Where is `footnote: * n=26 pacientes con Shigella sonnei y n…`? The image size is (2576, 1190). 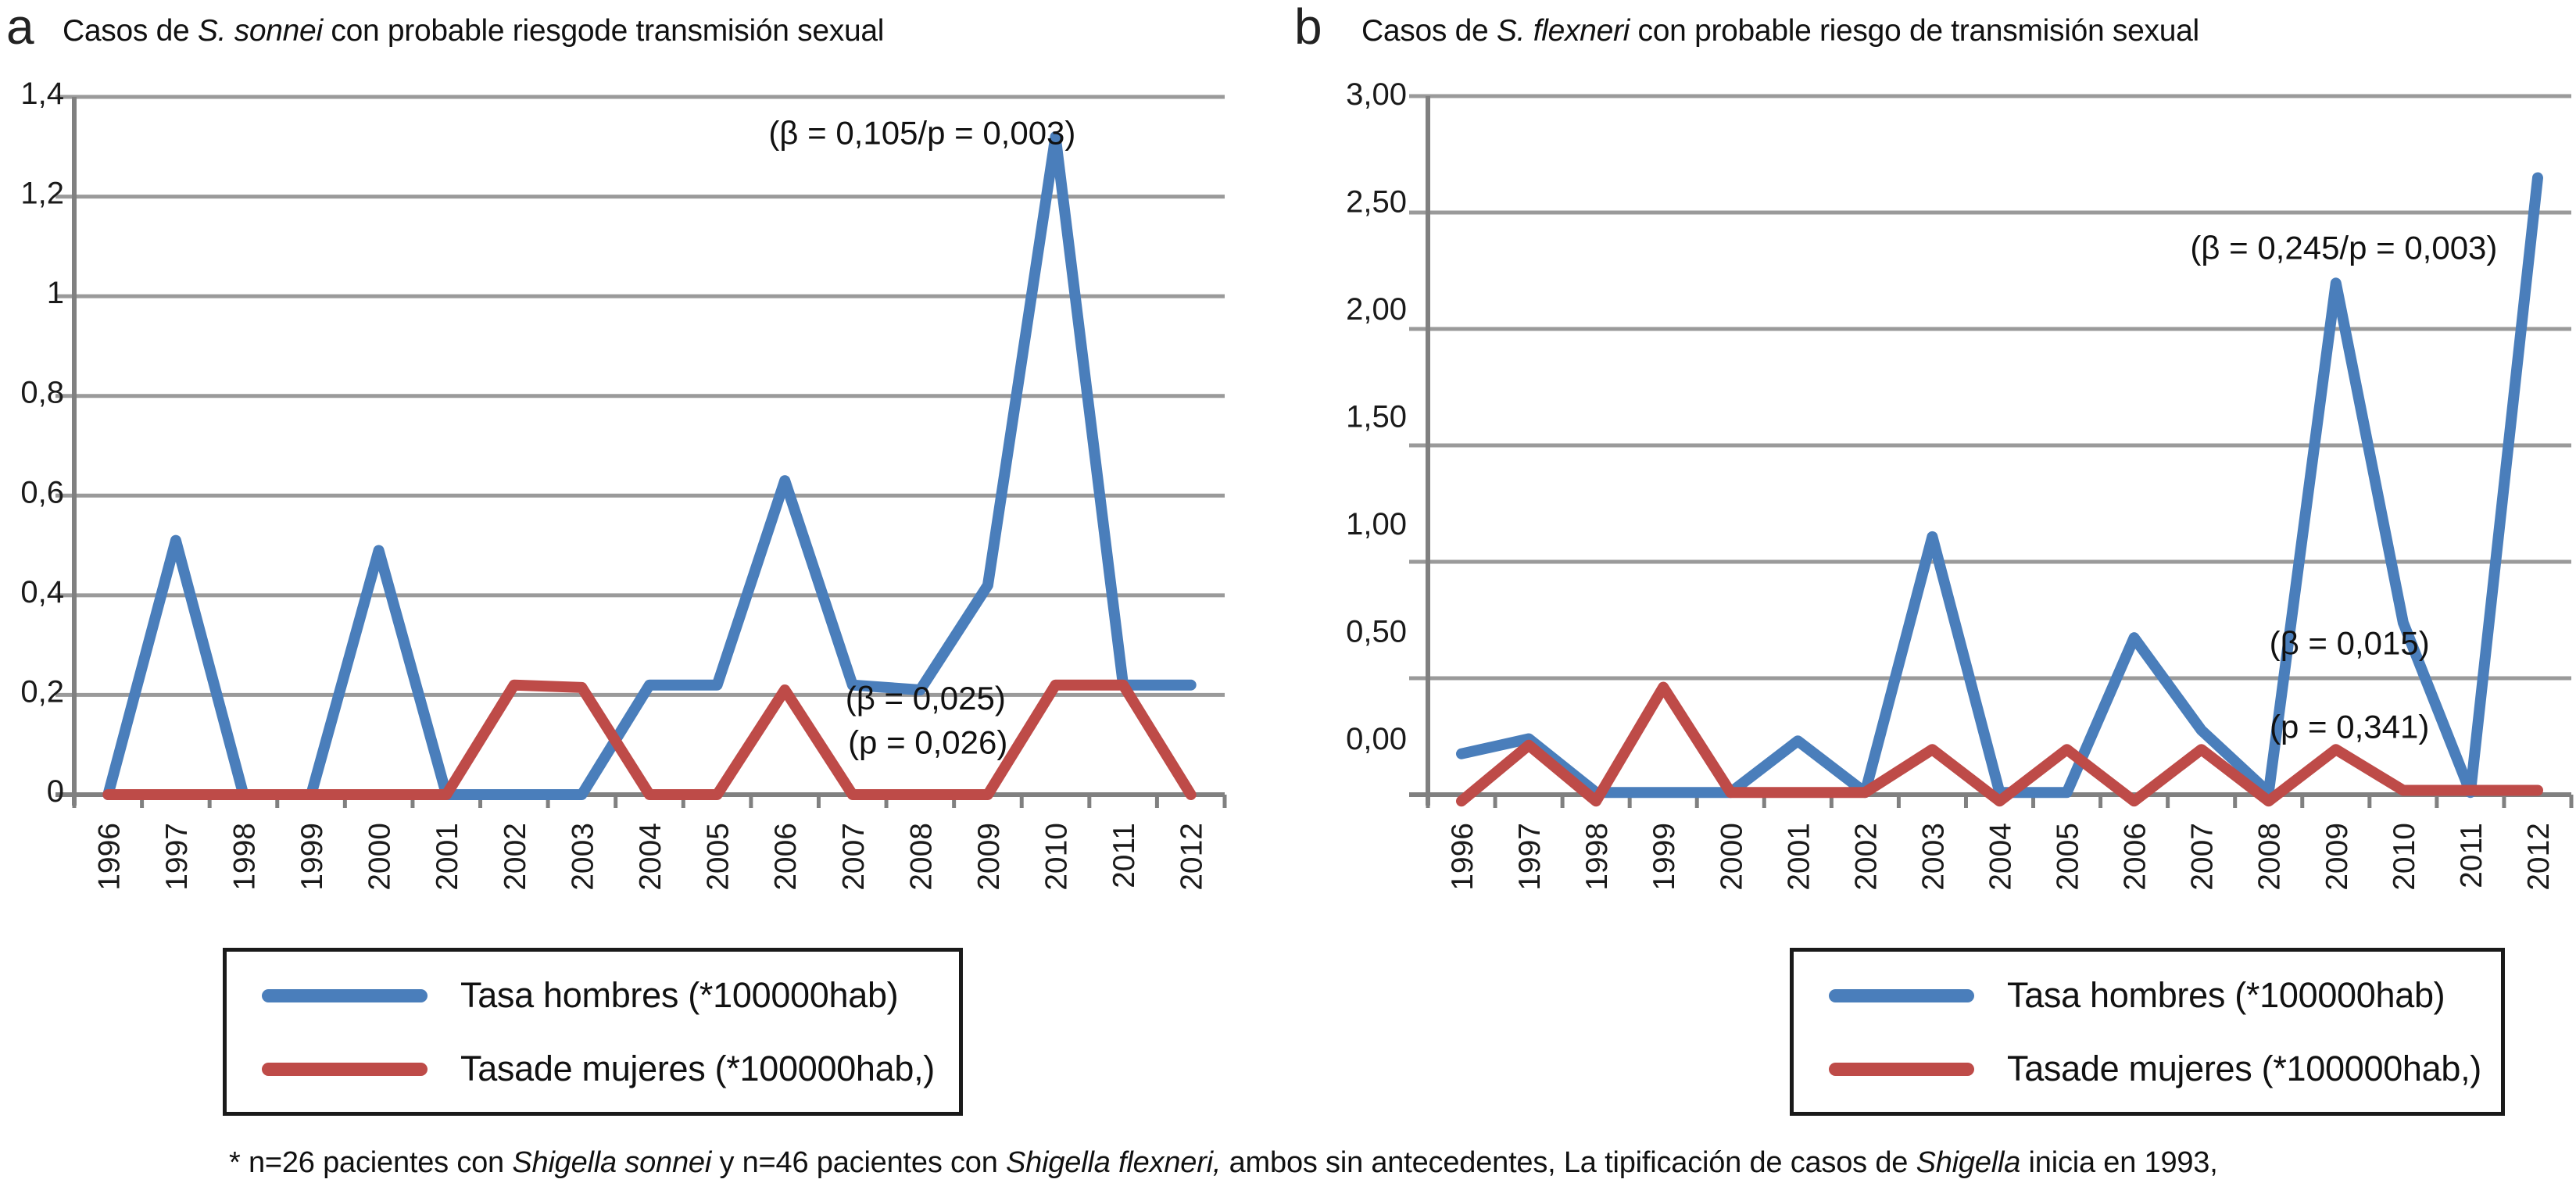 footnote: * n=26 pacientes con Shigella sonnei y n… is located at coordinates (1223, 1163).